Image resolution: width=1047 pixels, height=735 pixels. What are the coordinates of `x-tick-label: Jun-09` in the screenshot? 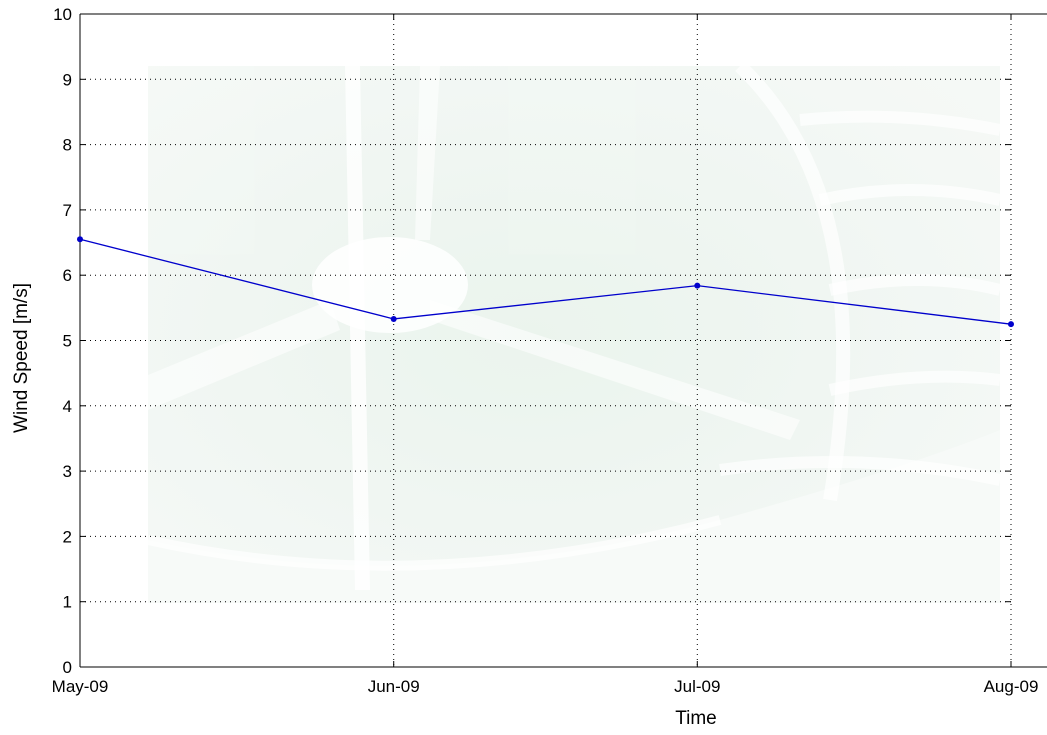 It's located at (394, 686).